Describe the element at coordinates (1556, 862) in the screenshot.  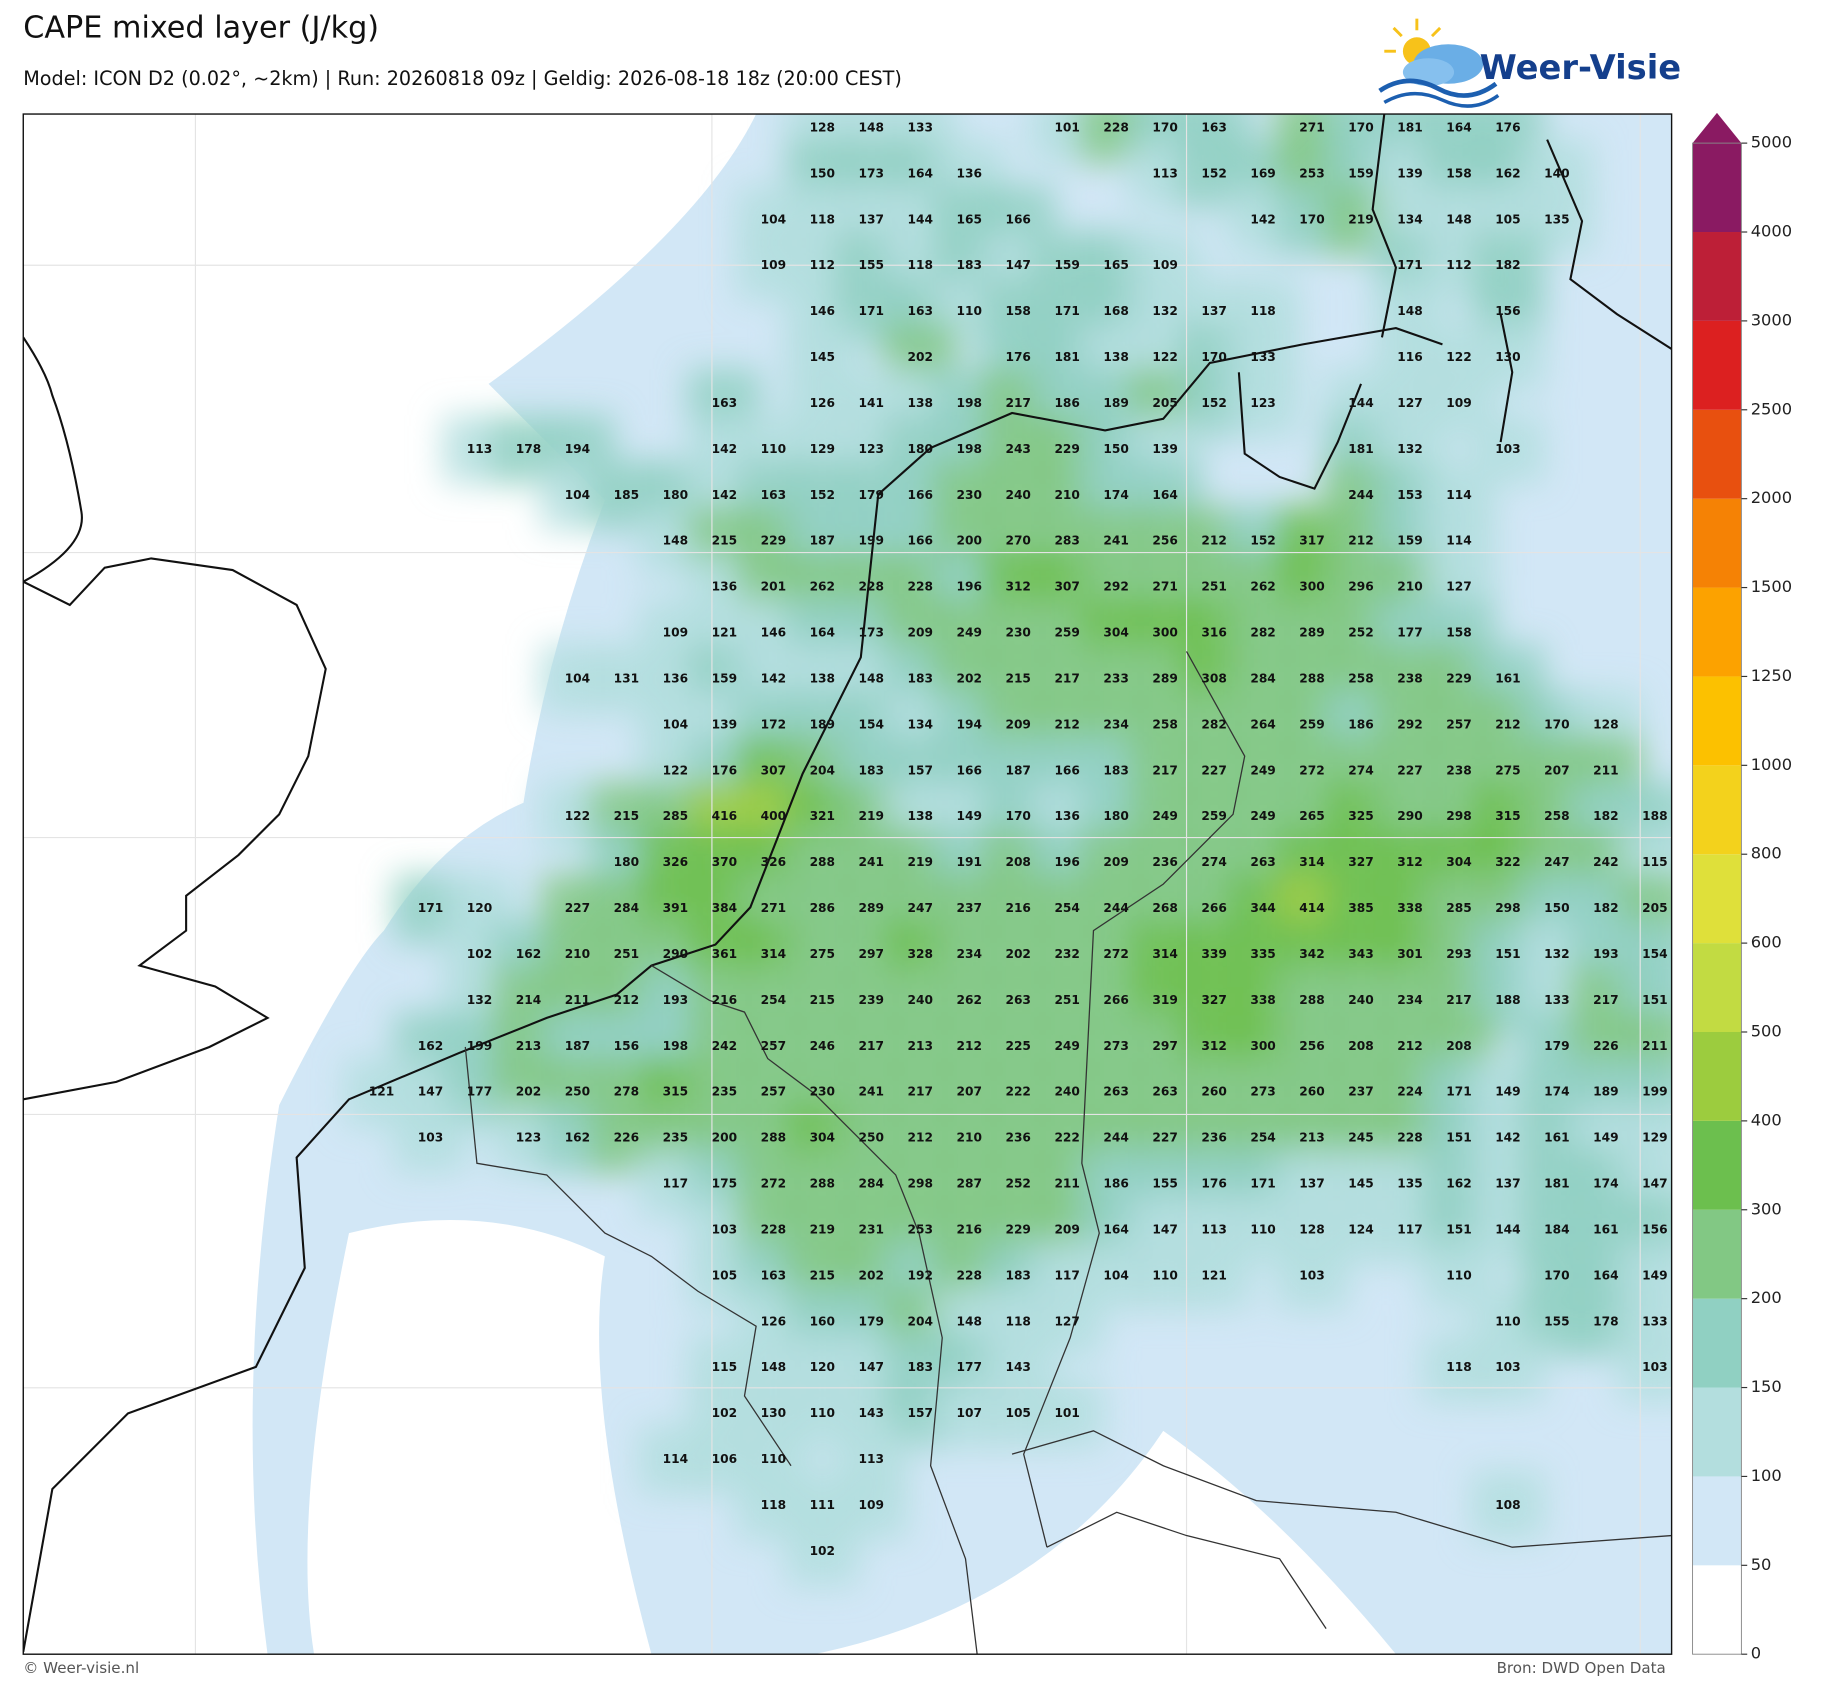
I see `value-label: 247` at that location.